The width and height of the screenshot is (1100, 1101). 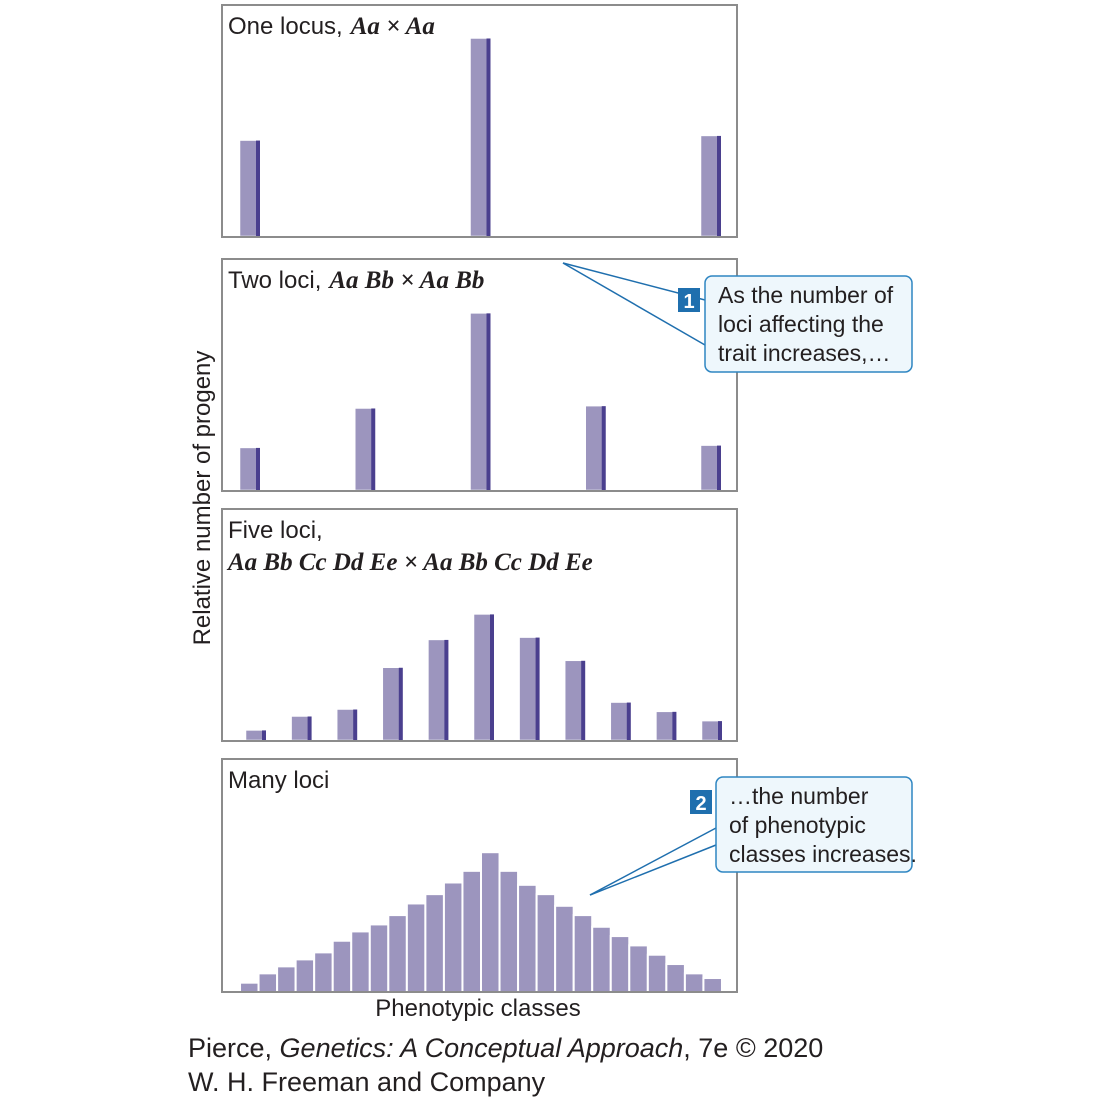 I want to click on callout-text: of phenotypic, so click(x=797, y=825).